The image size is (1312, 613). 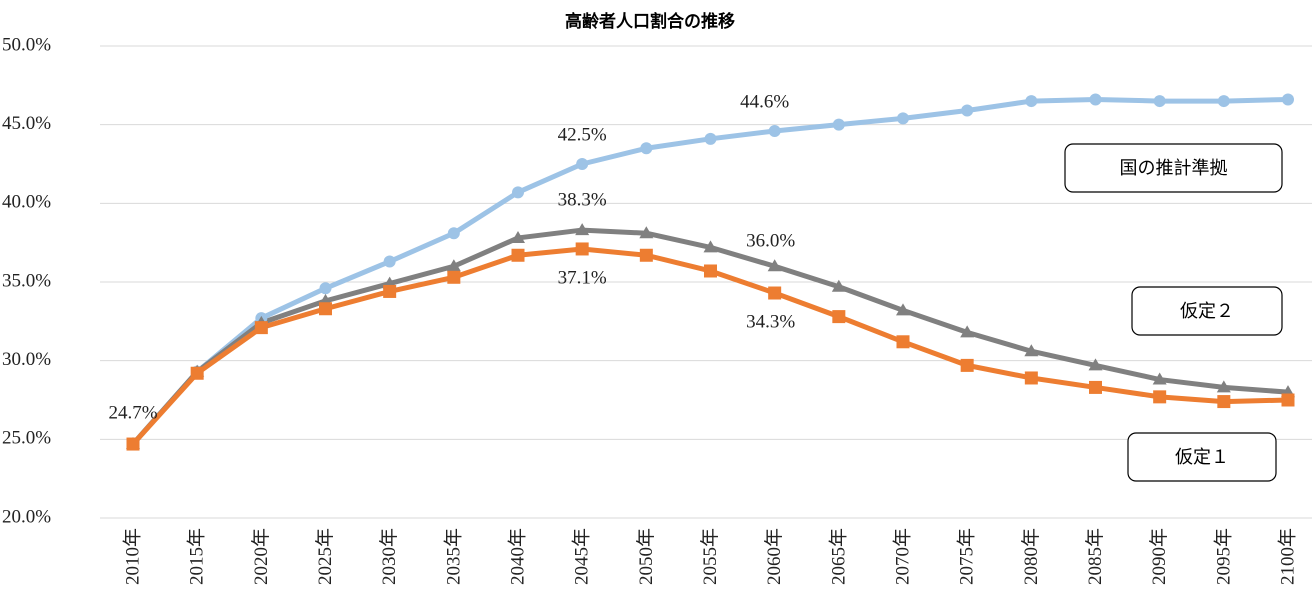 What do you see at coordinates (1031, 556) in the screenshot?
I see `x-tick-label: 2080年` at bounding box center [1031, 556].